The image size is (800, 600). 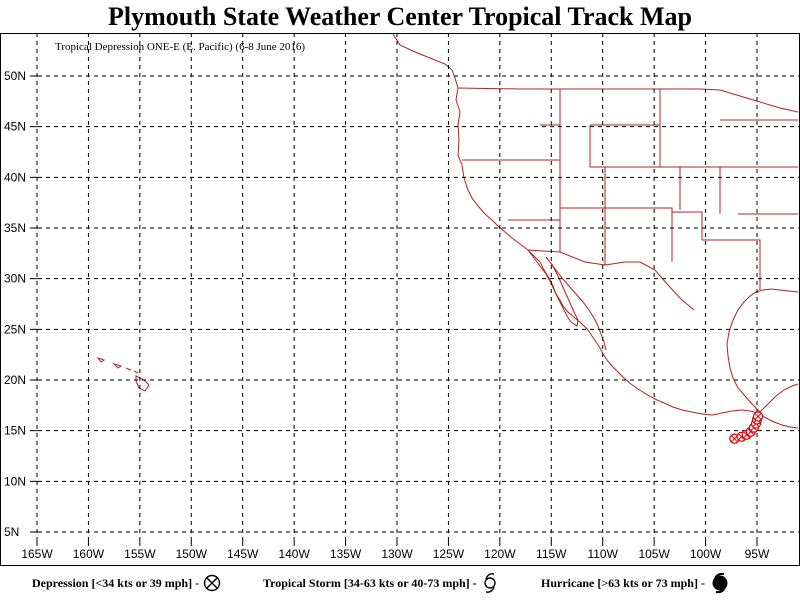 What do you see at coordinates (757, 554) in the screenshot?
I see `lon-tick-label: 95W` at bounding box center [757, 554].